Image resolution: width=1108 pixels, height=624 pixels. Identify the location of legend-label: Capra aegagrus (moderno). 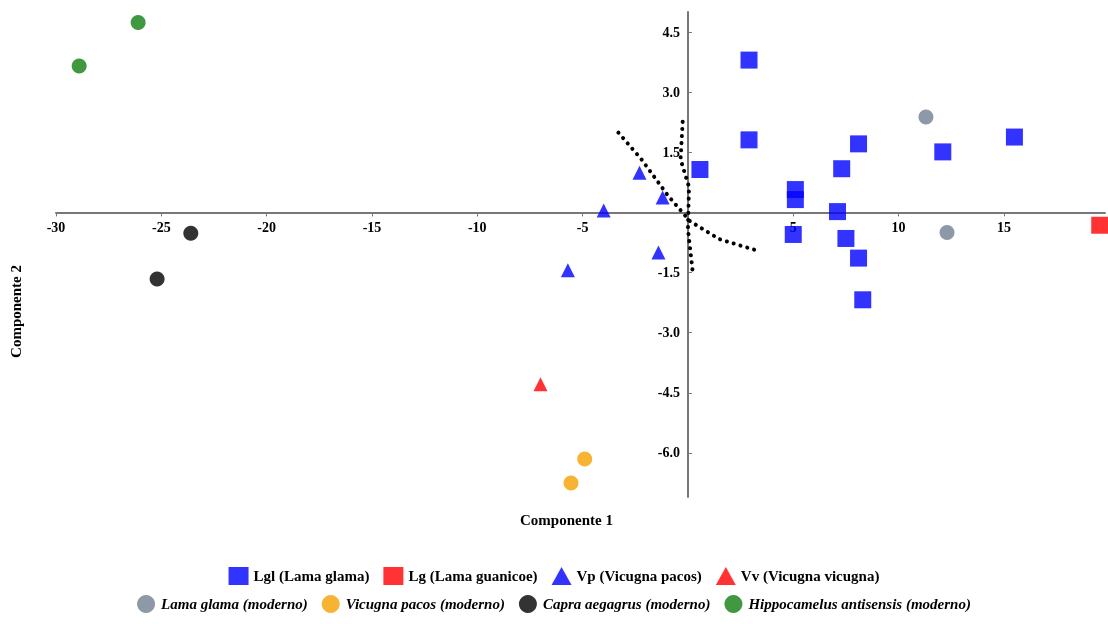
(626, 604).